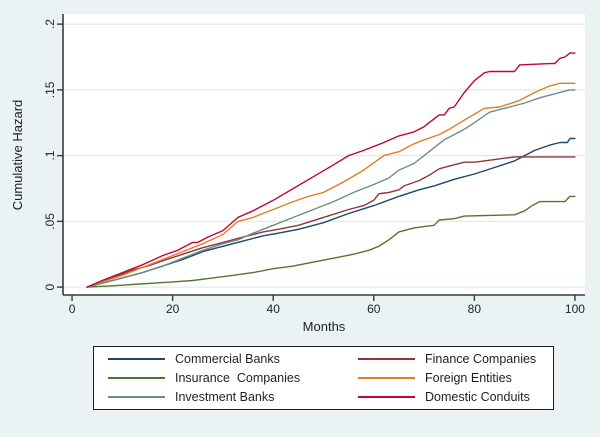 This screenshot has height=437, width=600. I want to click on y-tick-label: .2, so click(50, 24).